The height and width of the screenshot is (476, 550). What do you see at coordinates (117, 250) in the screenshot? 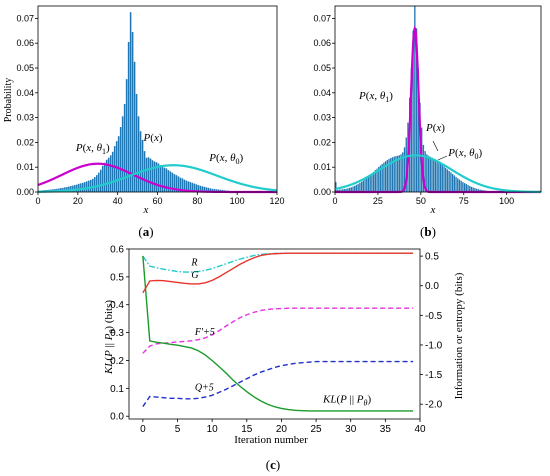
I see `panel-c-ytick-left-label: 0.6` at bounding box center [117, 250].